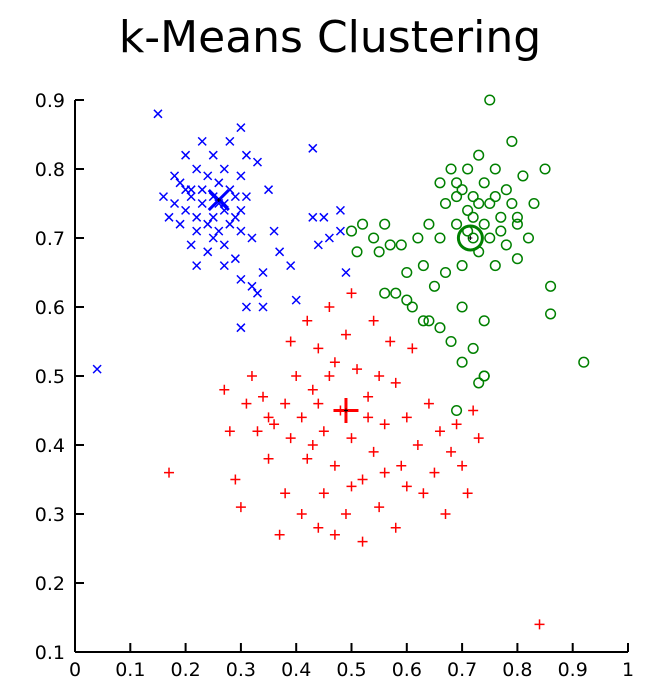  What do you see at coordinates (75, 670) in the screenshot?
I see `x-tick-label: 0` at bounding box center [75, 670].